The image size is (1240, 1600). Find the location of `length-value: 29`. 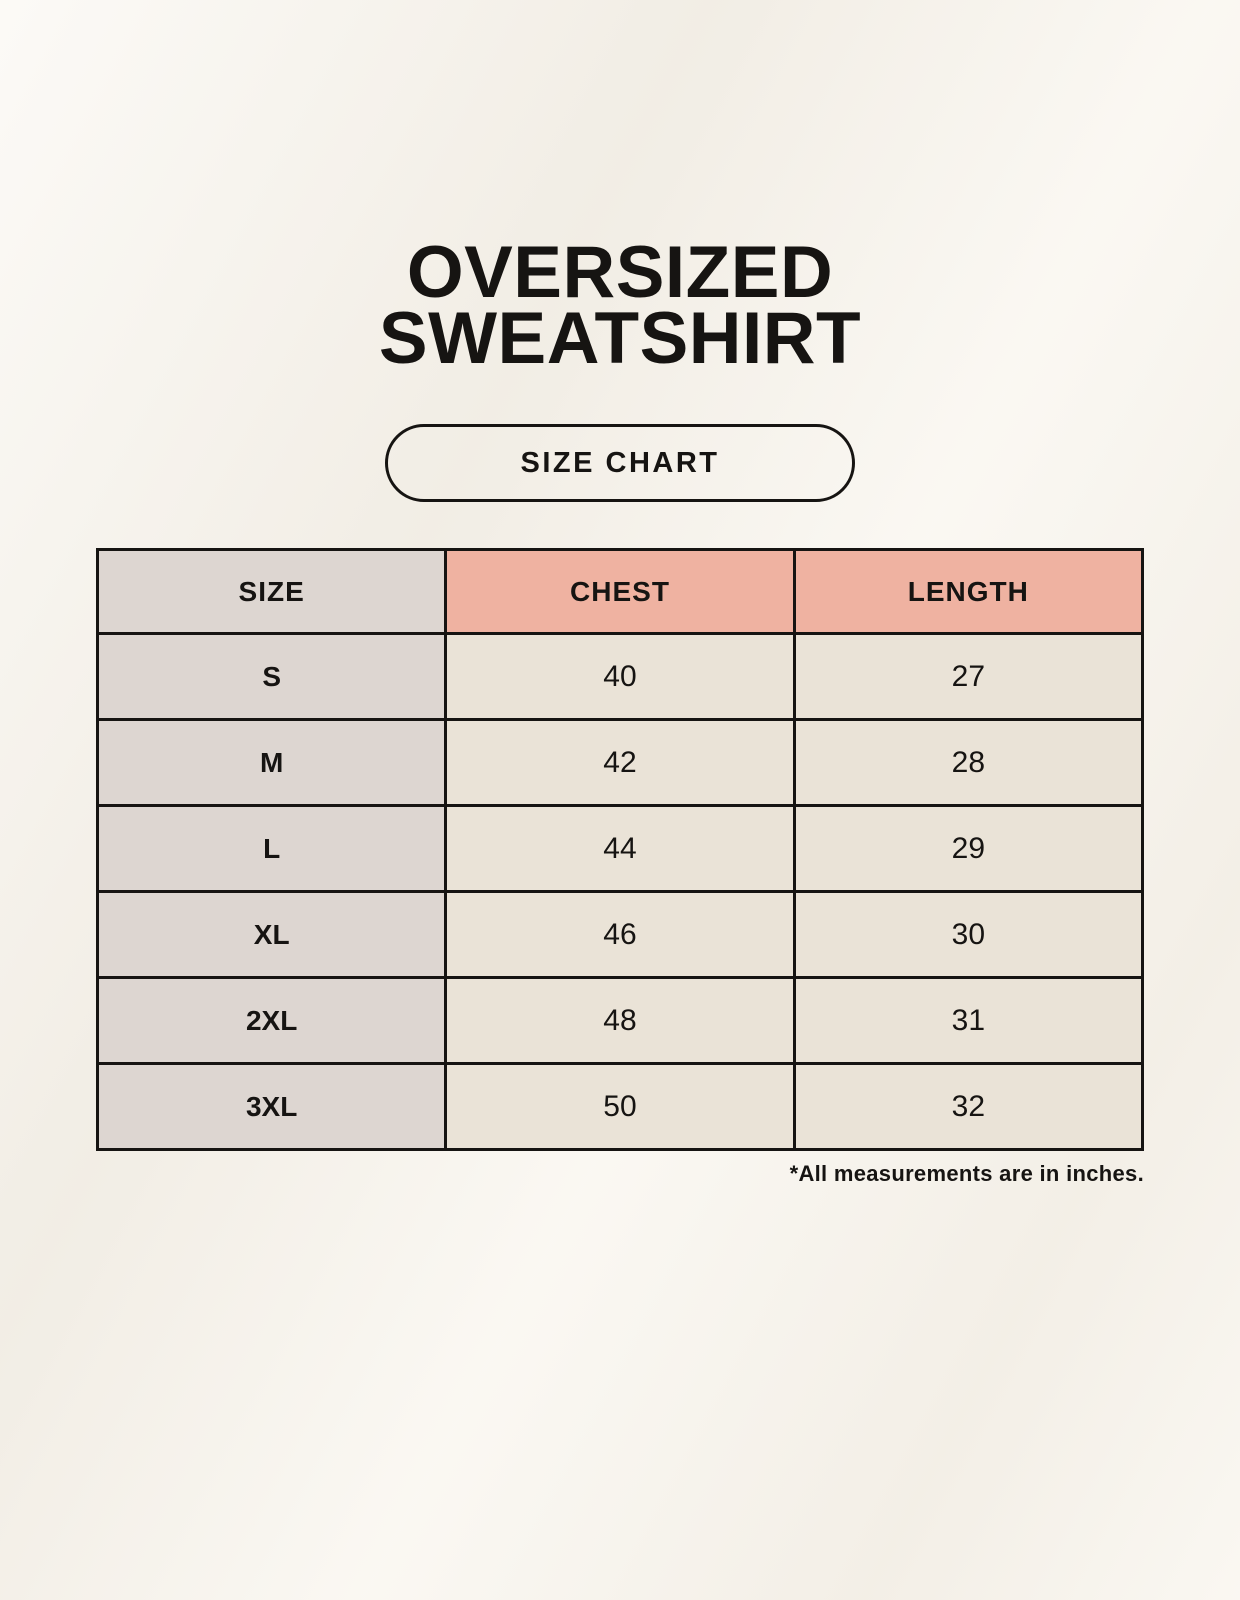

length-value: 29 is located at coordinates (968, 848).